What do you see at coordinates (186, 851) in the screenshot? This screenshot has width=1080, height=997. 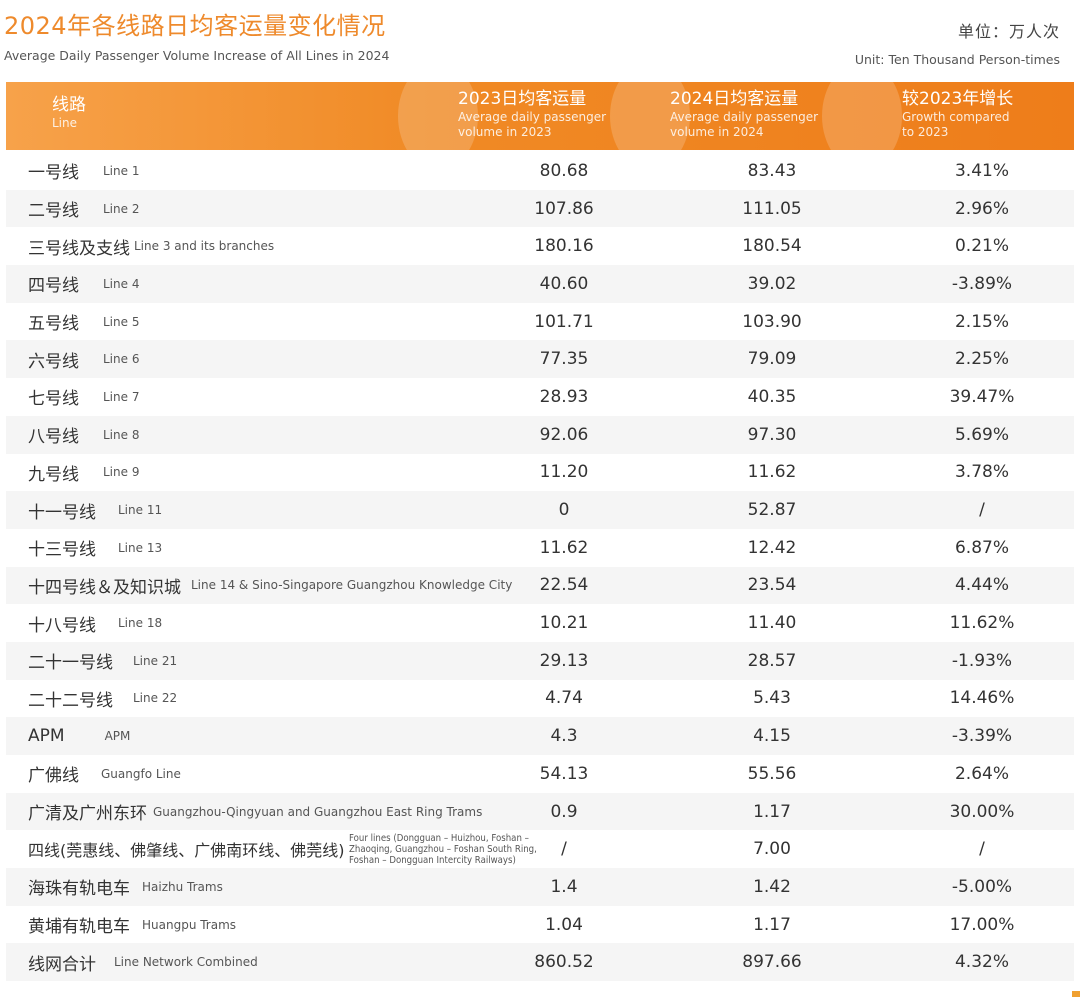 I see `line-name-cn: 四线(莞惠线、佛肇线、广佛南环线、佛莞线)` at bounding box center [186, 851].